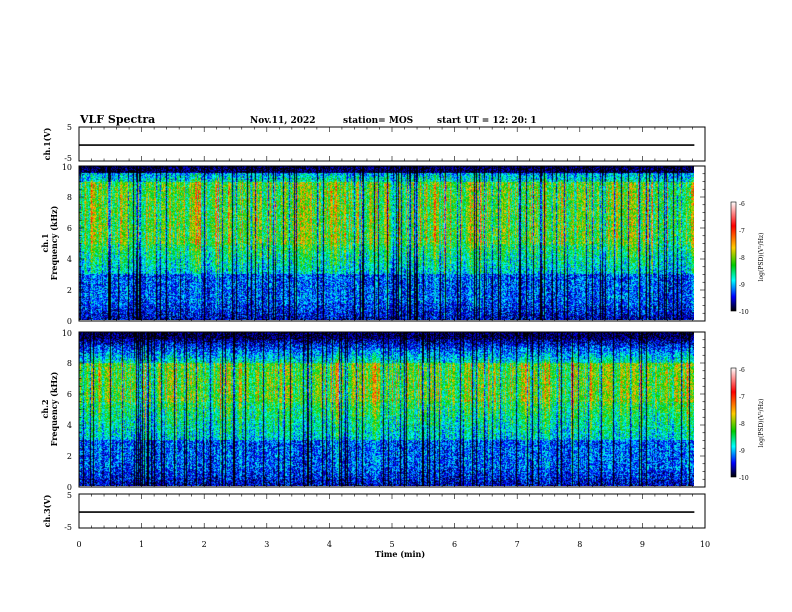 This screenshot has height=612, width=792. I want to click on ch1-waveform-ticks, so click(392, 144).